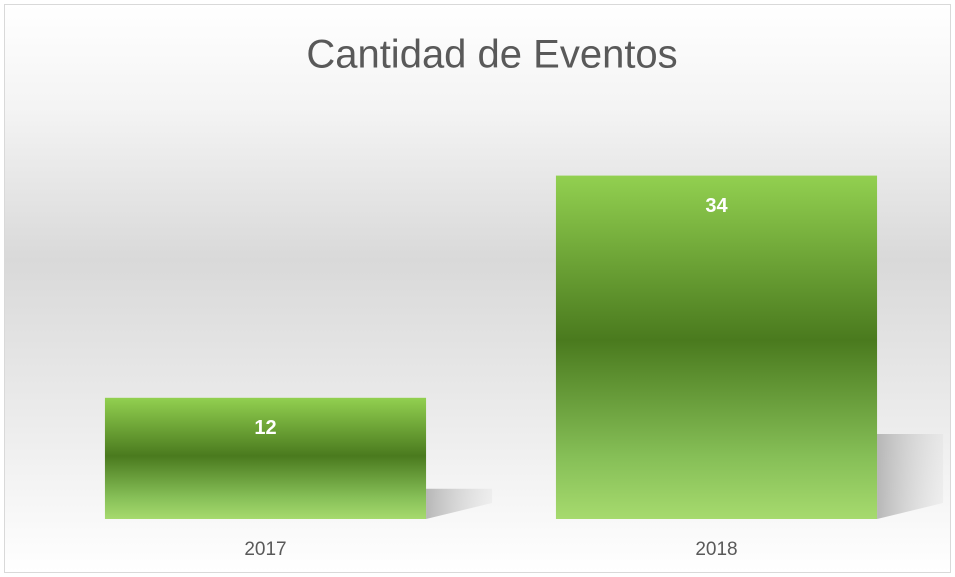 The image size is (955, 577). I want to click on x-tick-label: 2018, so click(716, 549).